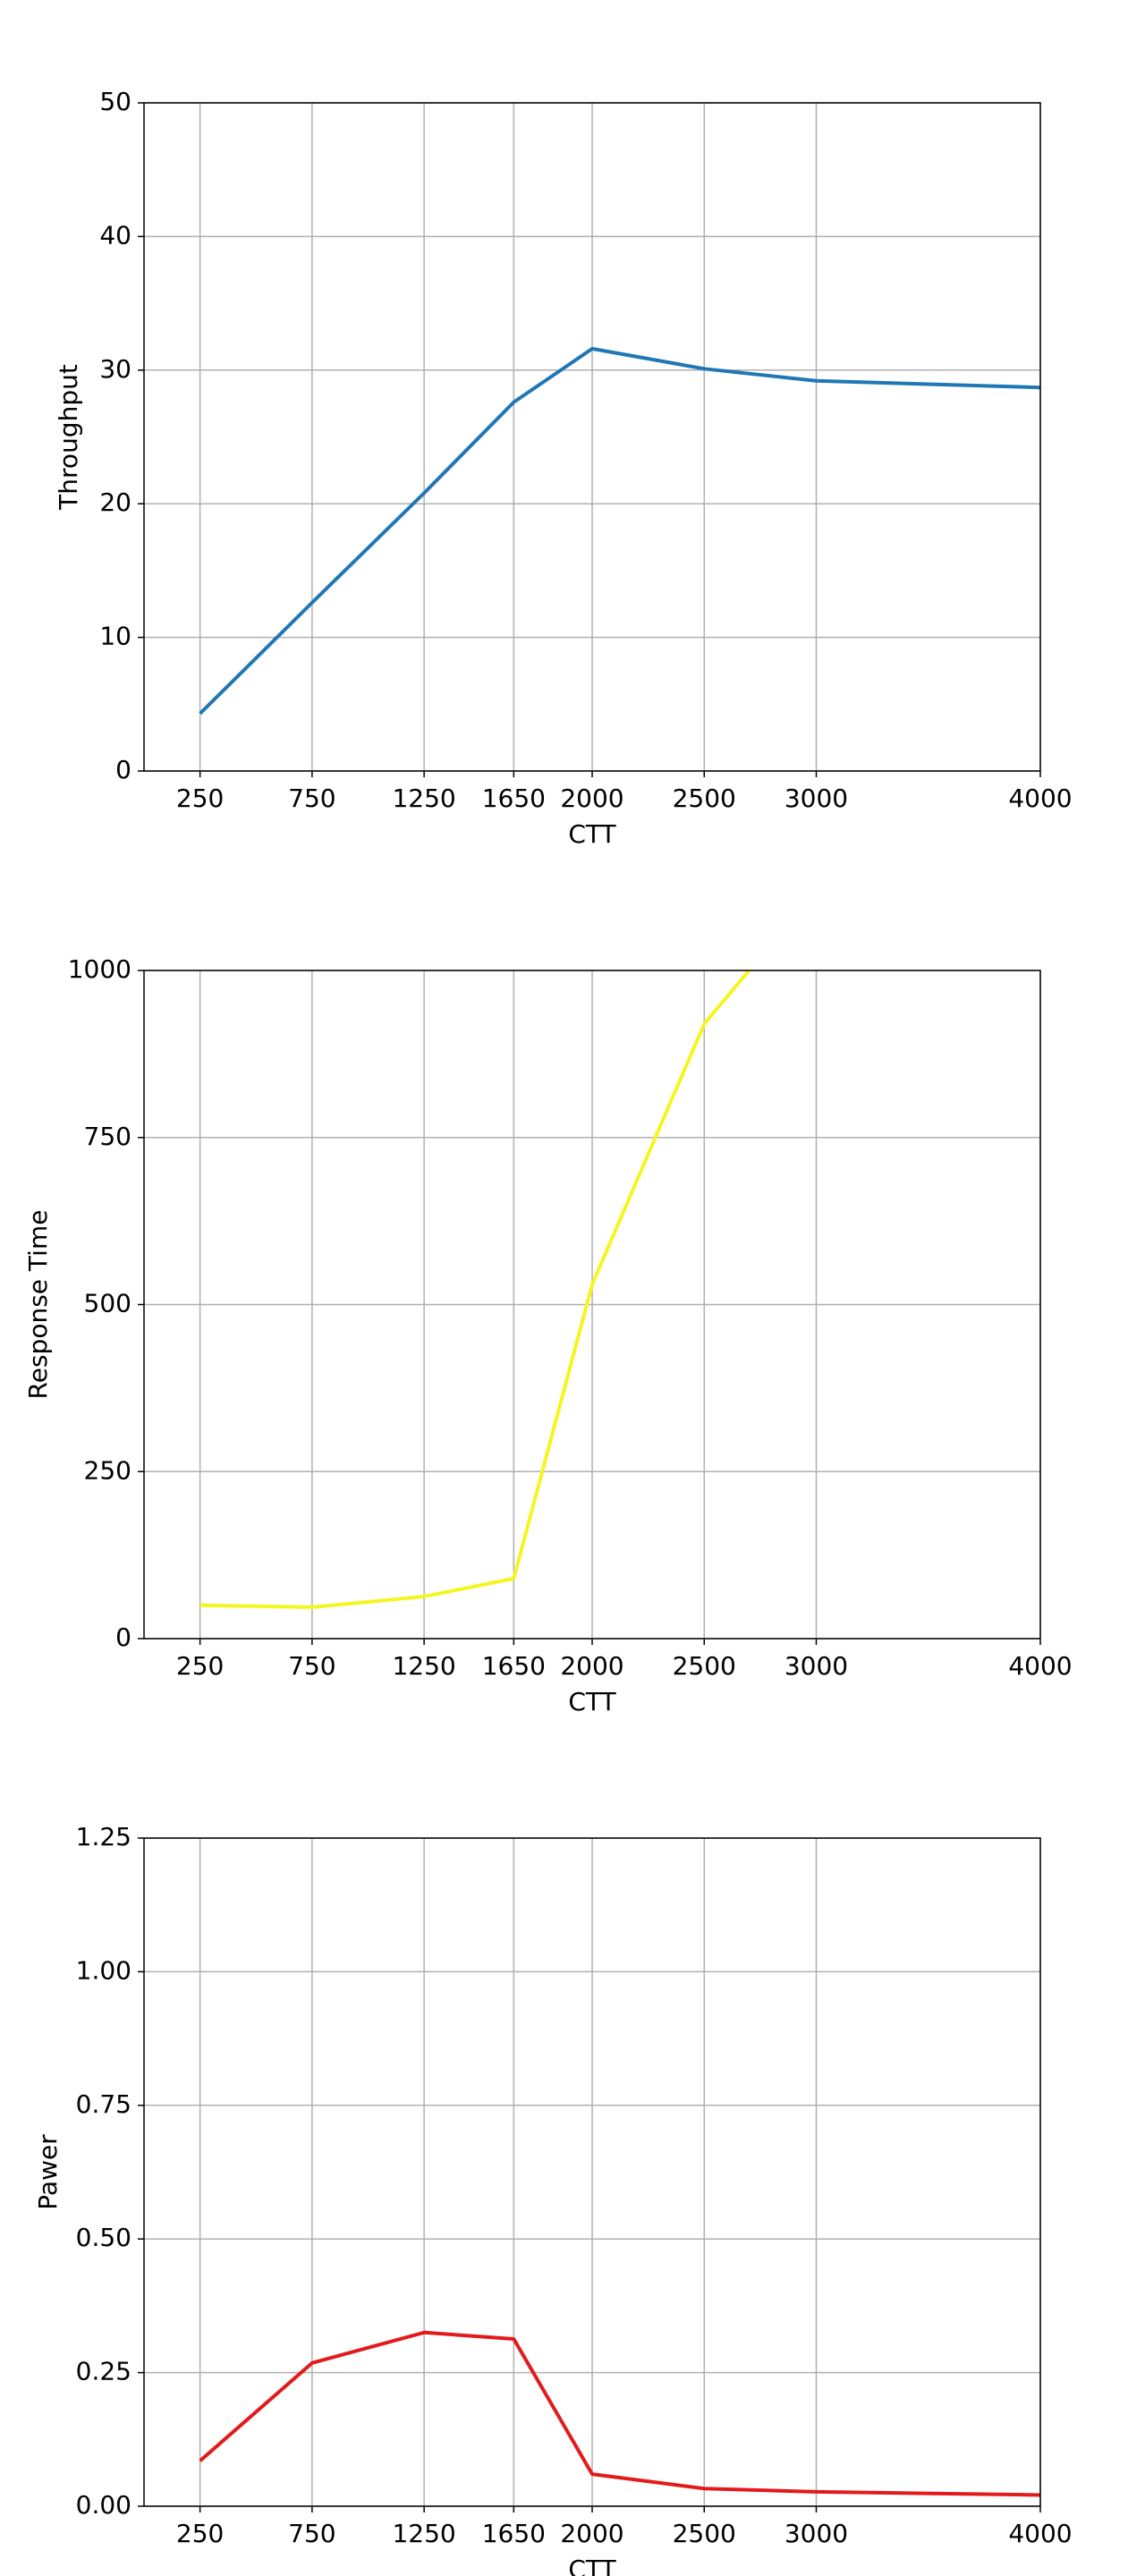 This screenshot has width=1145, height=2576. What do you see at coordinates (103, 2104) in the screenshot?
I see `y-tick-label: 0.75` at bounding box center [103, 2104].